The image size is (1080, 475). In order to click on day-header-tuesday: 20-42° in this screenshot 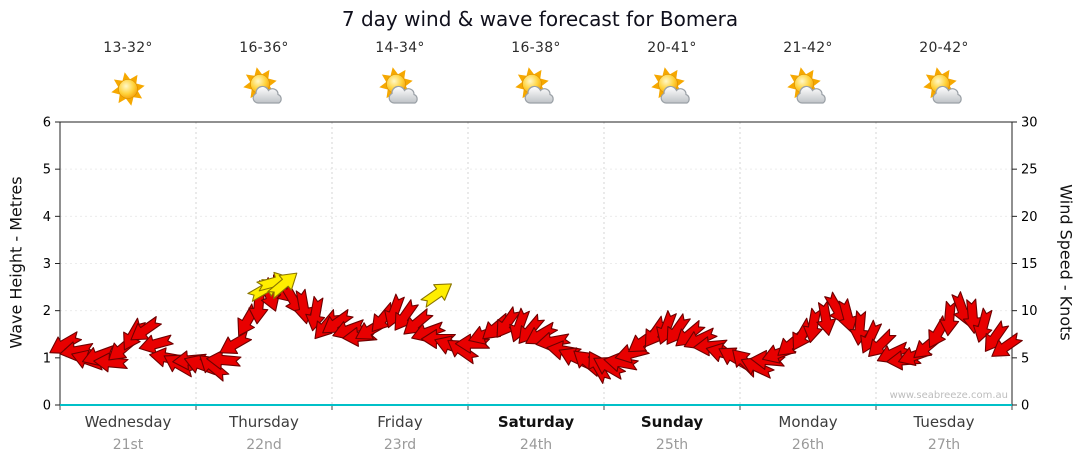, I will do `click(944, 76)`.